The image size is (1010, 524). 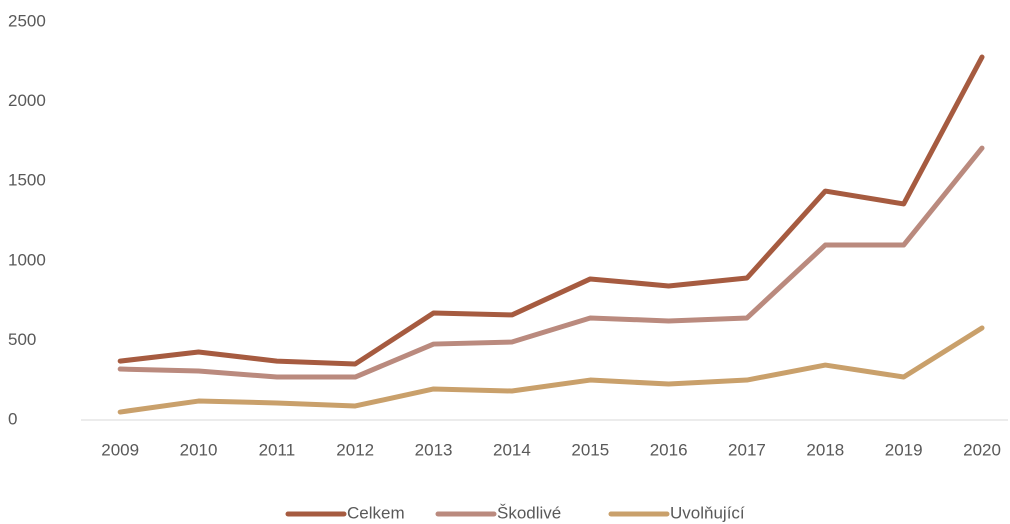 I want to click on legend-label: Celkem, so click(x=376, y=512).